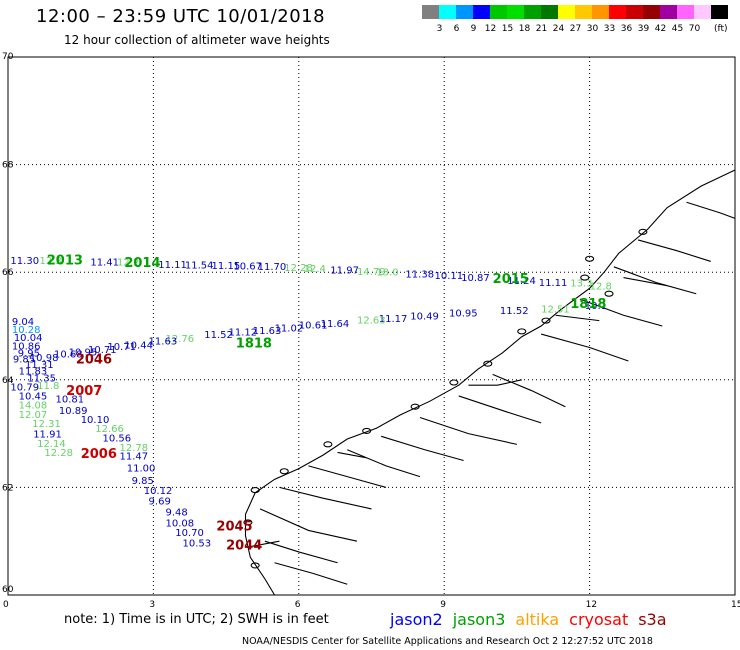 This screenshot has height=650, width=740. What do you see at coordinates (128, 263) in the screenshot?
I see `wave-height-value: 12.2` at bounding box center [128, 263].